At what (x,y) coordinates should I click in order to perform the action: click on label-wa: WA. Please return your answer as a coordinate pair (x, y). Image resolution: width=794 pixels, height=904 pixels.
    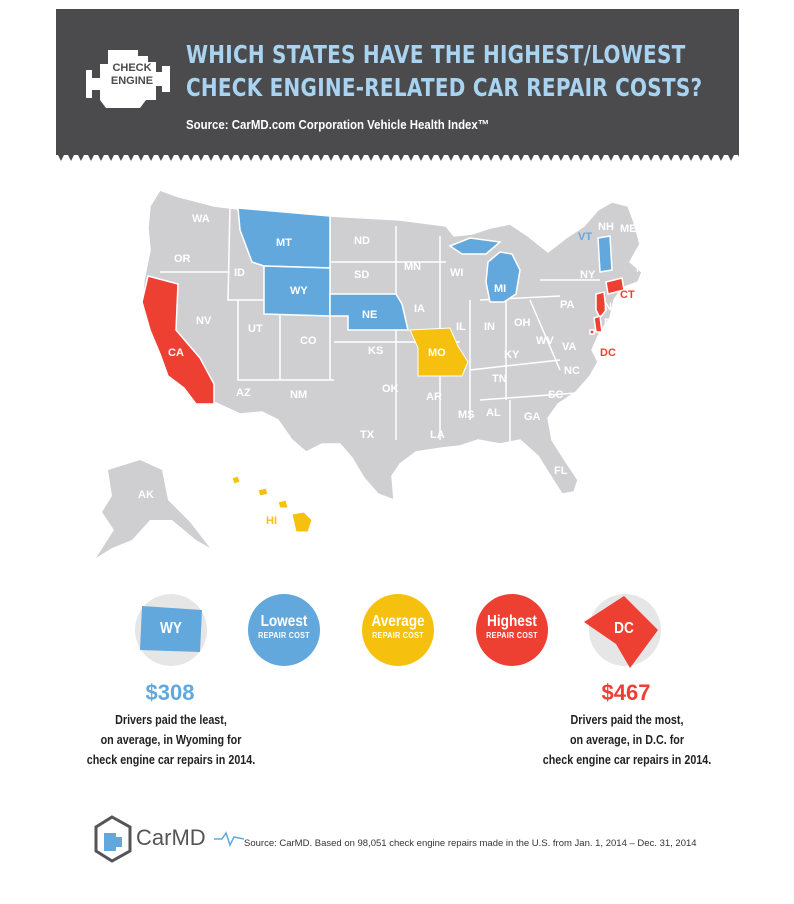
    Looking at the image, I should click on (201, 219).